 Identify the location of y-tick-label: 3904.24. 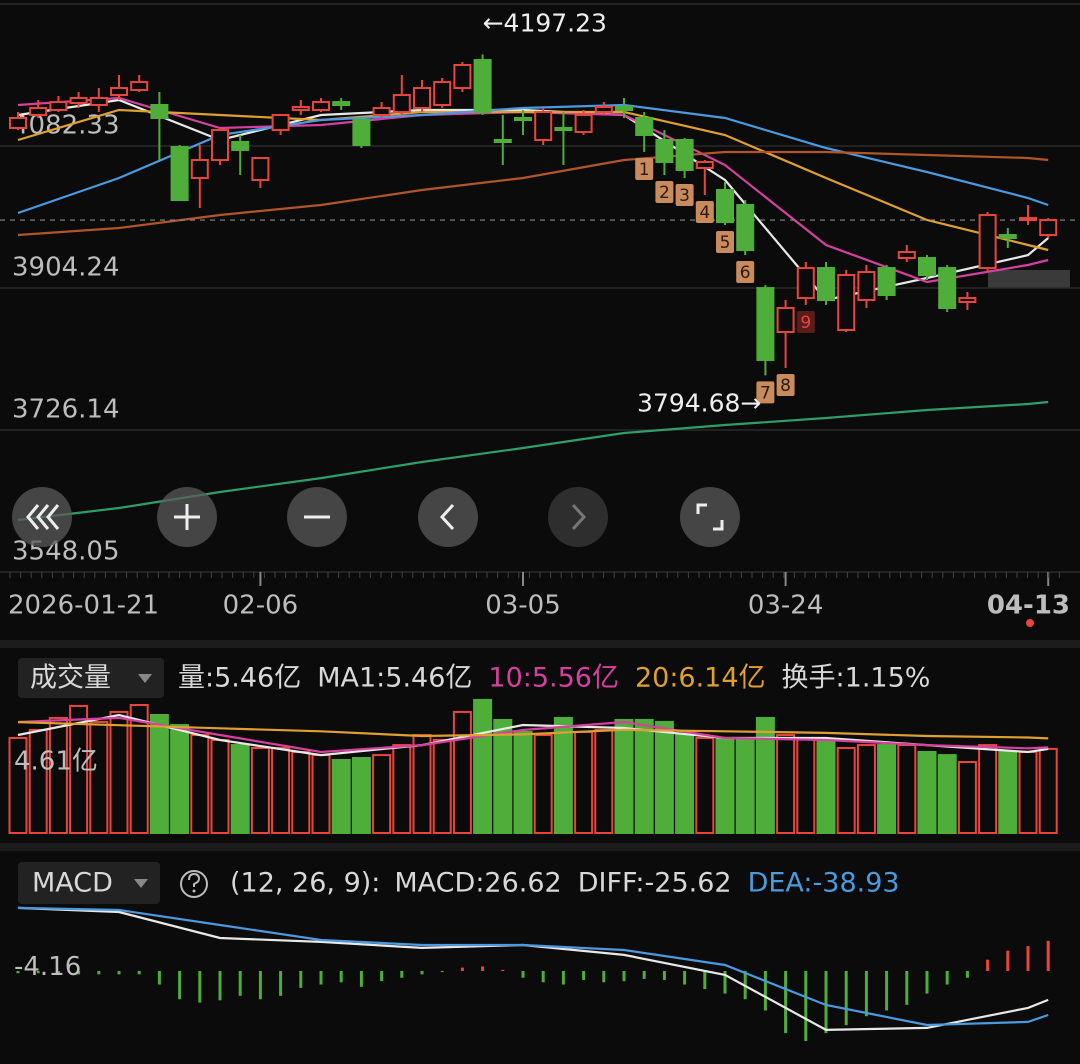
(66, 268).